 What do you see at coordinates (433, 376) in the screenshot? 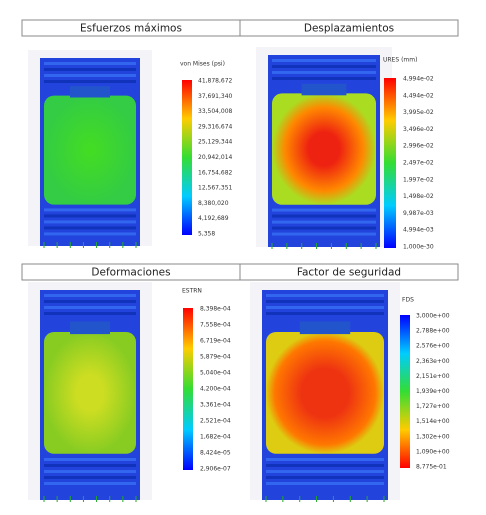
I see `legend-label: 2,151e+00` at bounding box center [433, 376].